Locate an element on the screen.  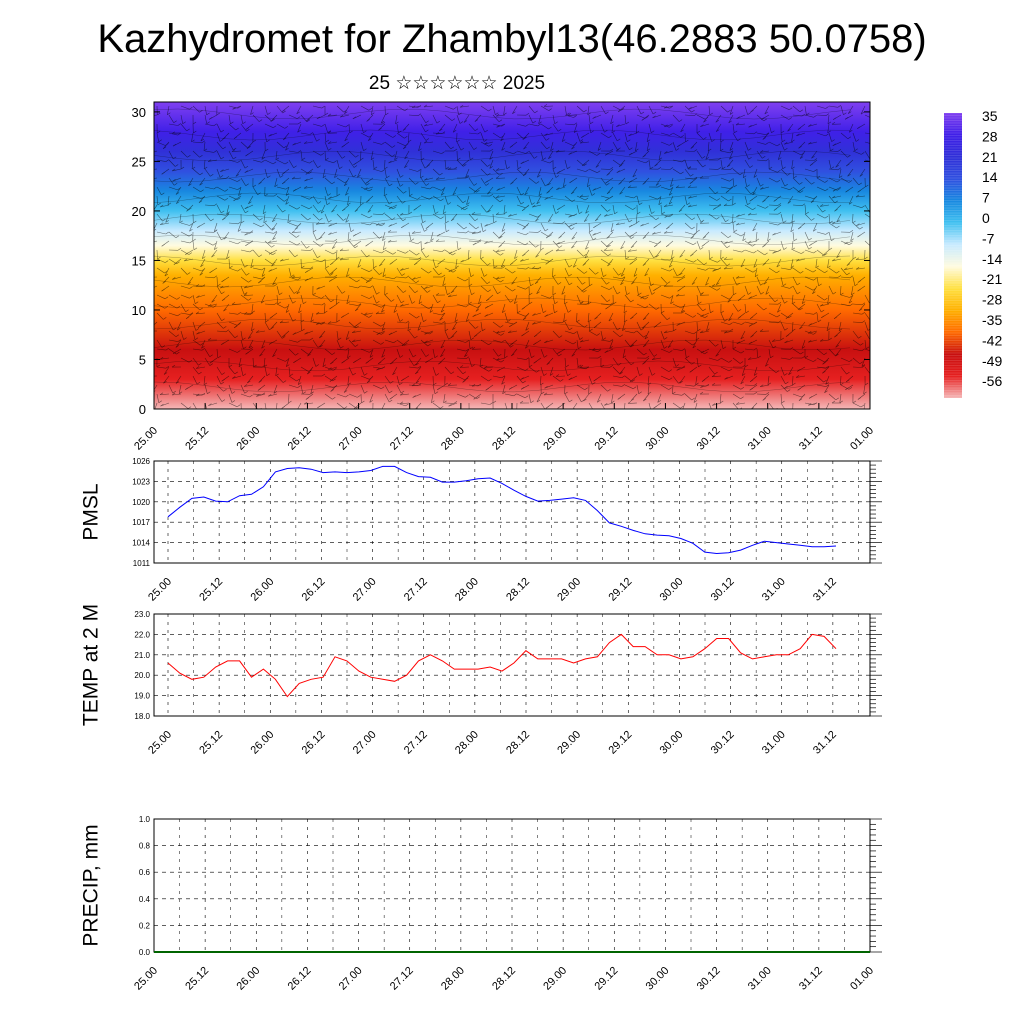
y-tick-label: 20.0 is located at coordinates (142, 675).